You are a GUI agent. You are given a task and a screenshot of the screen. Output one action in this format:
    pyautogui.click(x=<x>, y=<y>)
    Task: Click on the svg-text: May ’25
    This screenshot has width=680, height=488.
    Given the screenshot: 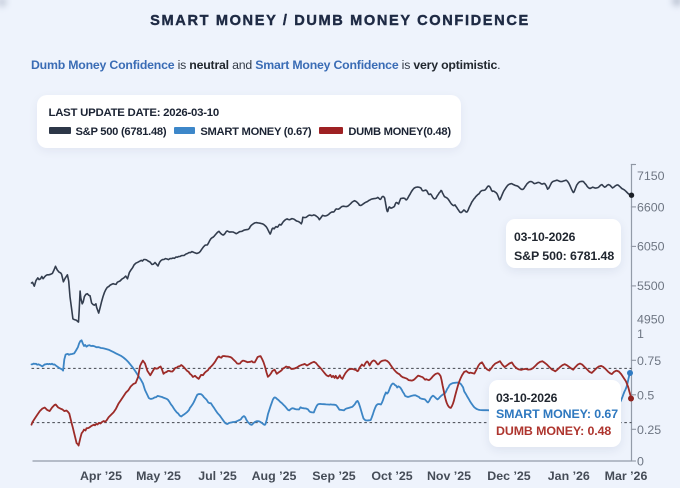 What is the action you would take?
    pyautogui.click(x=158, y=476)
    